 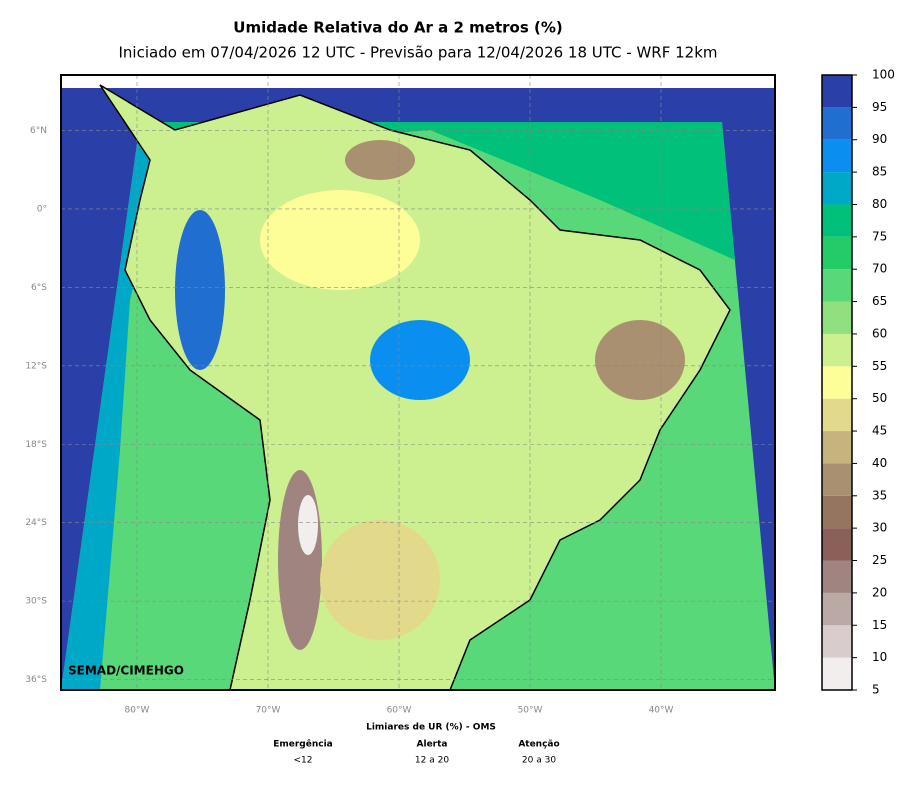 I want to click on colorbar-label: 100, so click(x=883, y=75).